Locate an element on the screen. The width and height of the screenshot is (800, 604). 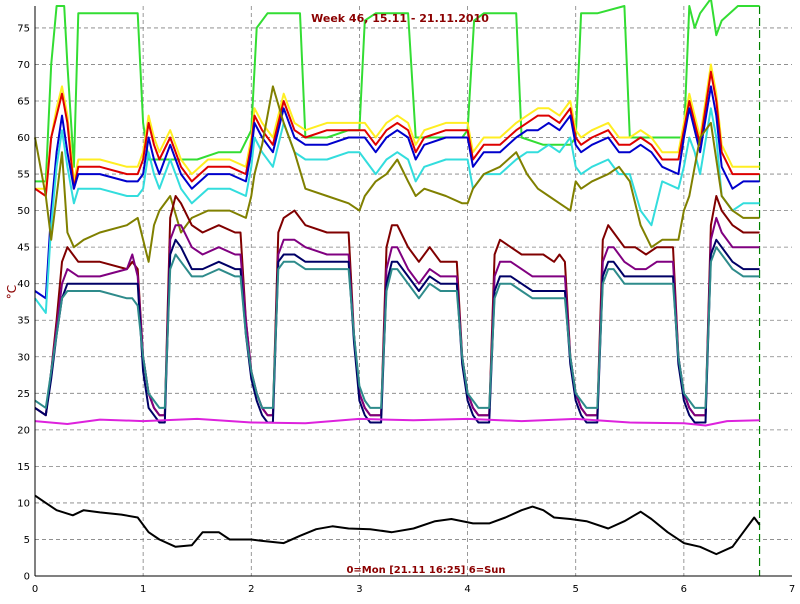
y-tick-label: 70 is located at coordinates (23, 65).